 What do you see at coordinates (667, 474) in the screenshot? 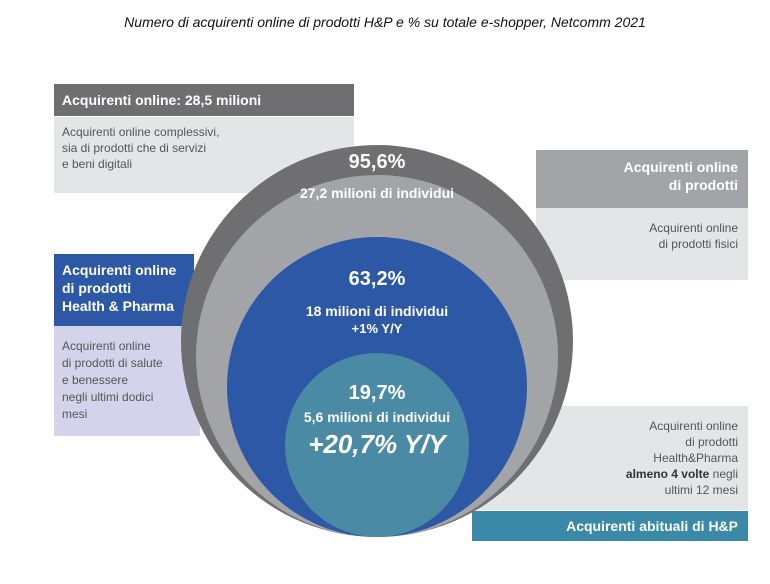
I see `habitual-shoppers-desc-bold: almeno 4 volte` at bounding box center [667, 474].